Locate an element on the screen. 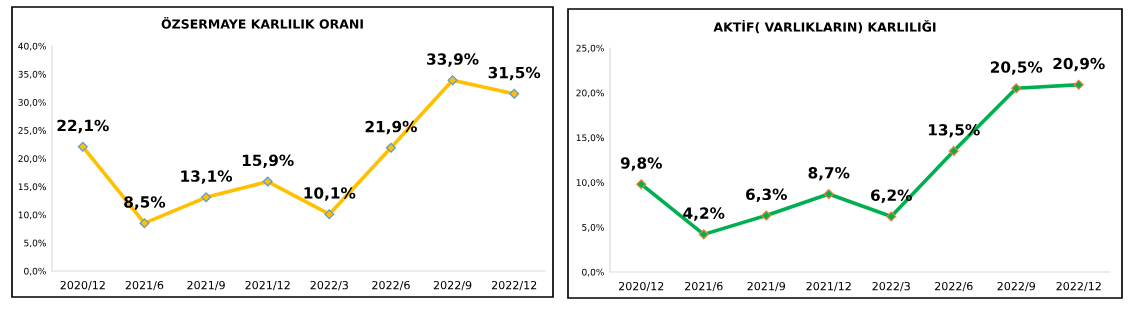 Image resolution: width=1135 pixels, height=321 pixels. data-label: 20,9% is located at coordinates (1079, 64).